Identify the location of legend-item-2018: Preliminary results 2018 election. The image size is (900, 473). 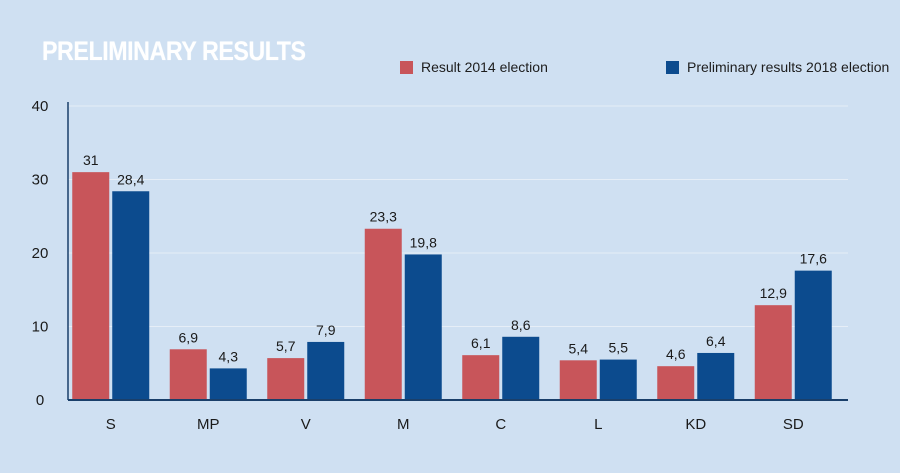
(777, 67).